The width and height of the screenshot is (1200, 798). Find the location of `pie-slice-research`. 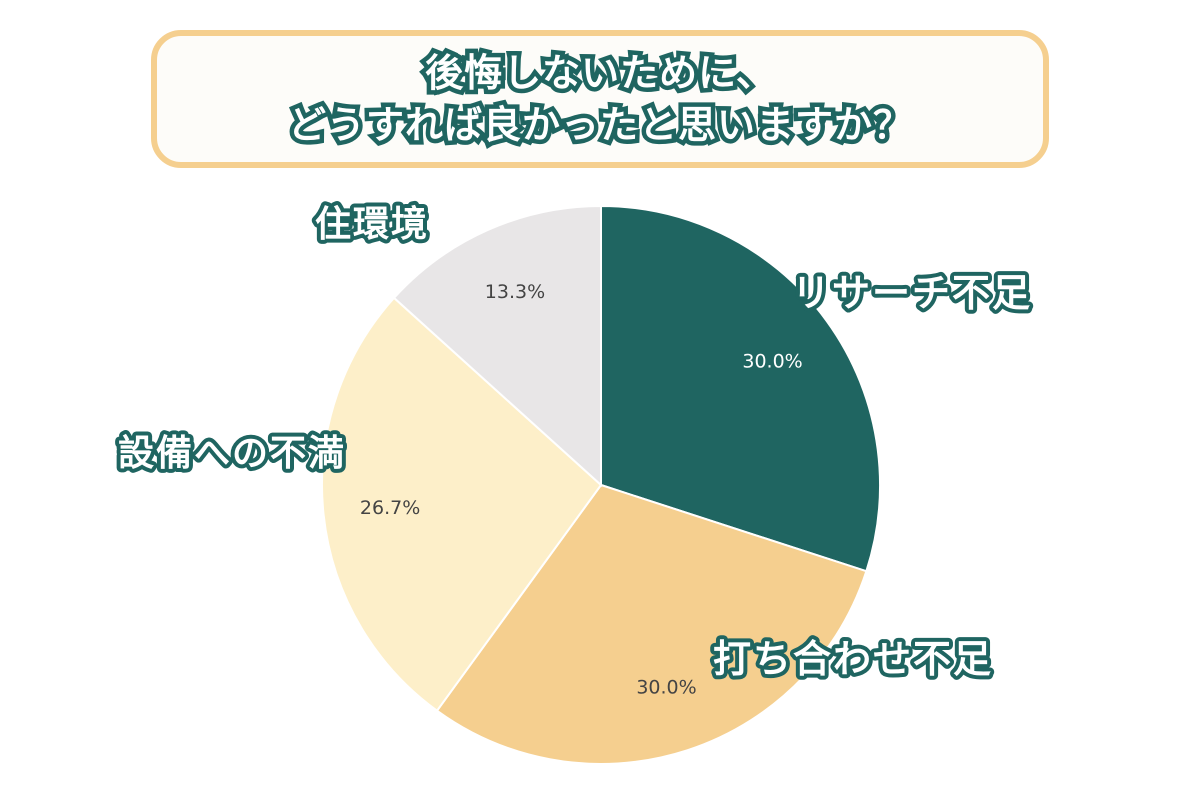

pie-slice-research is located at coordinates (740, 388).